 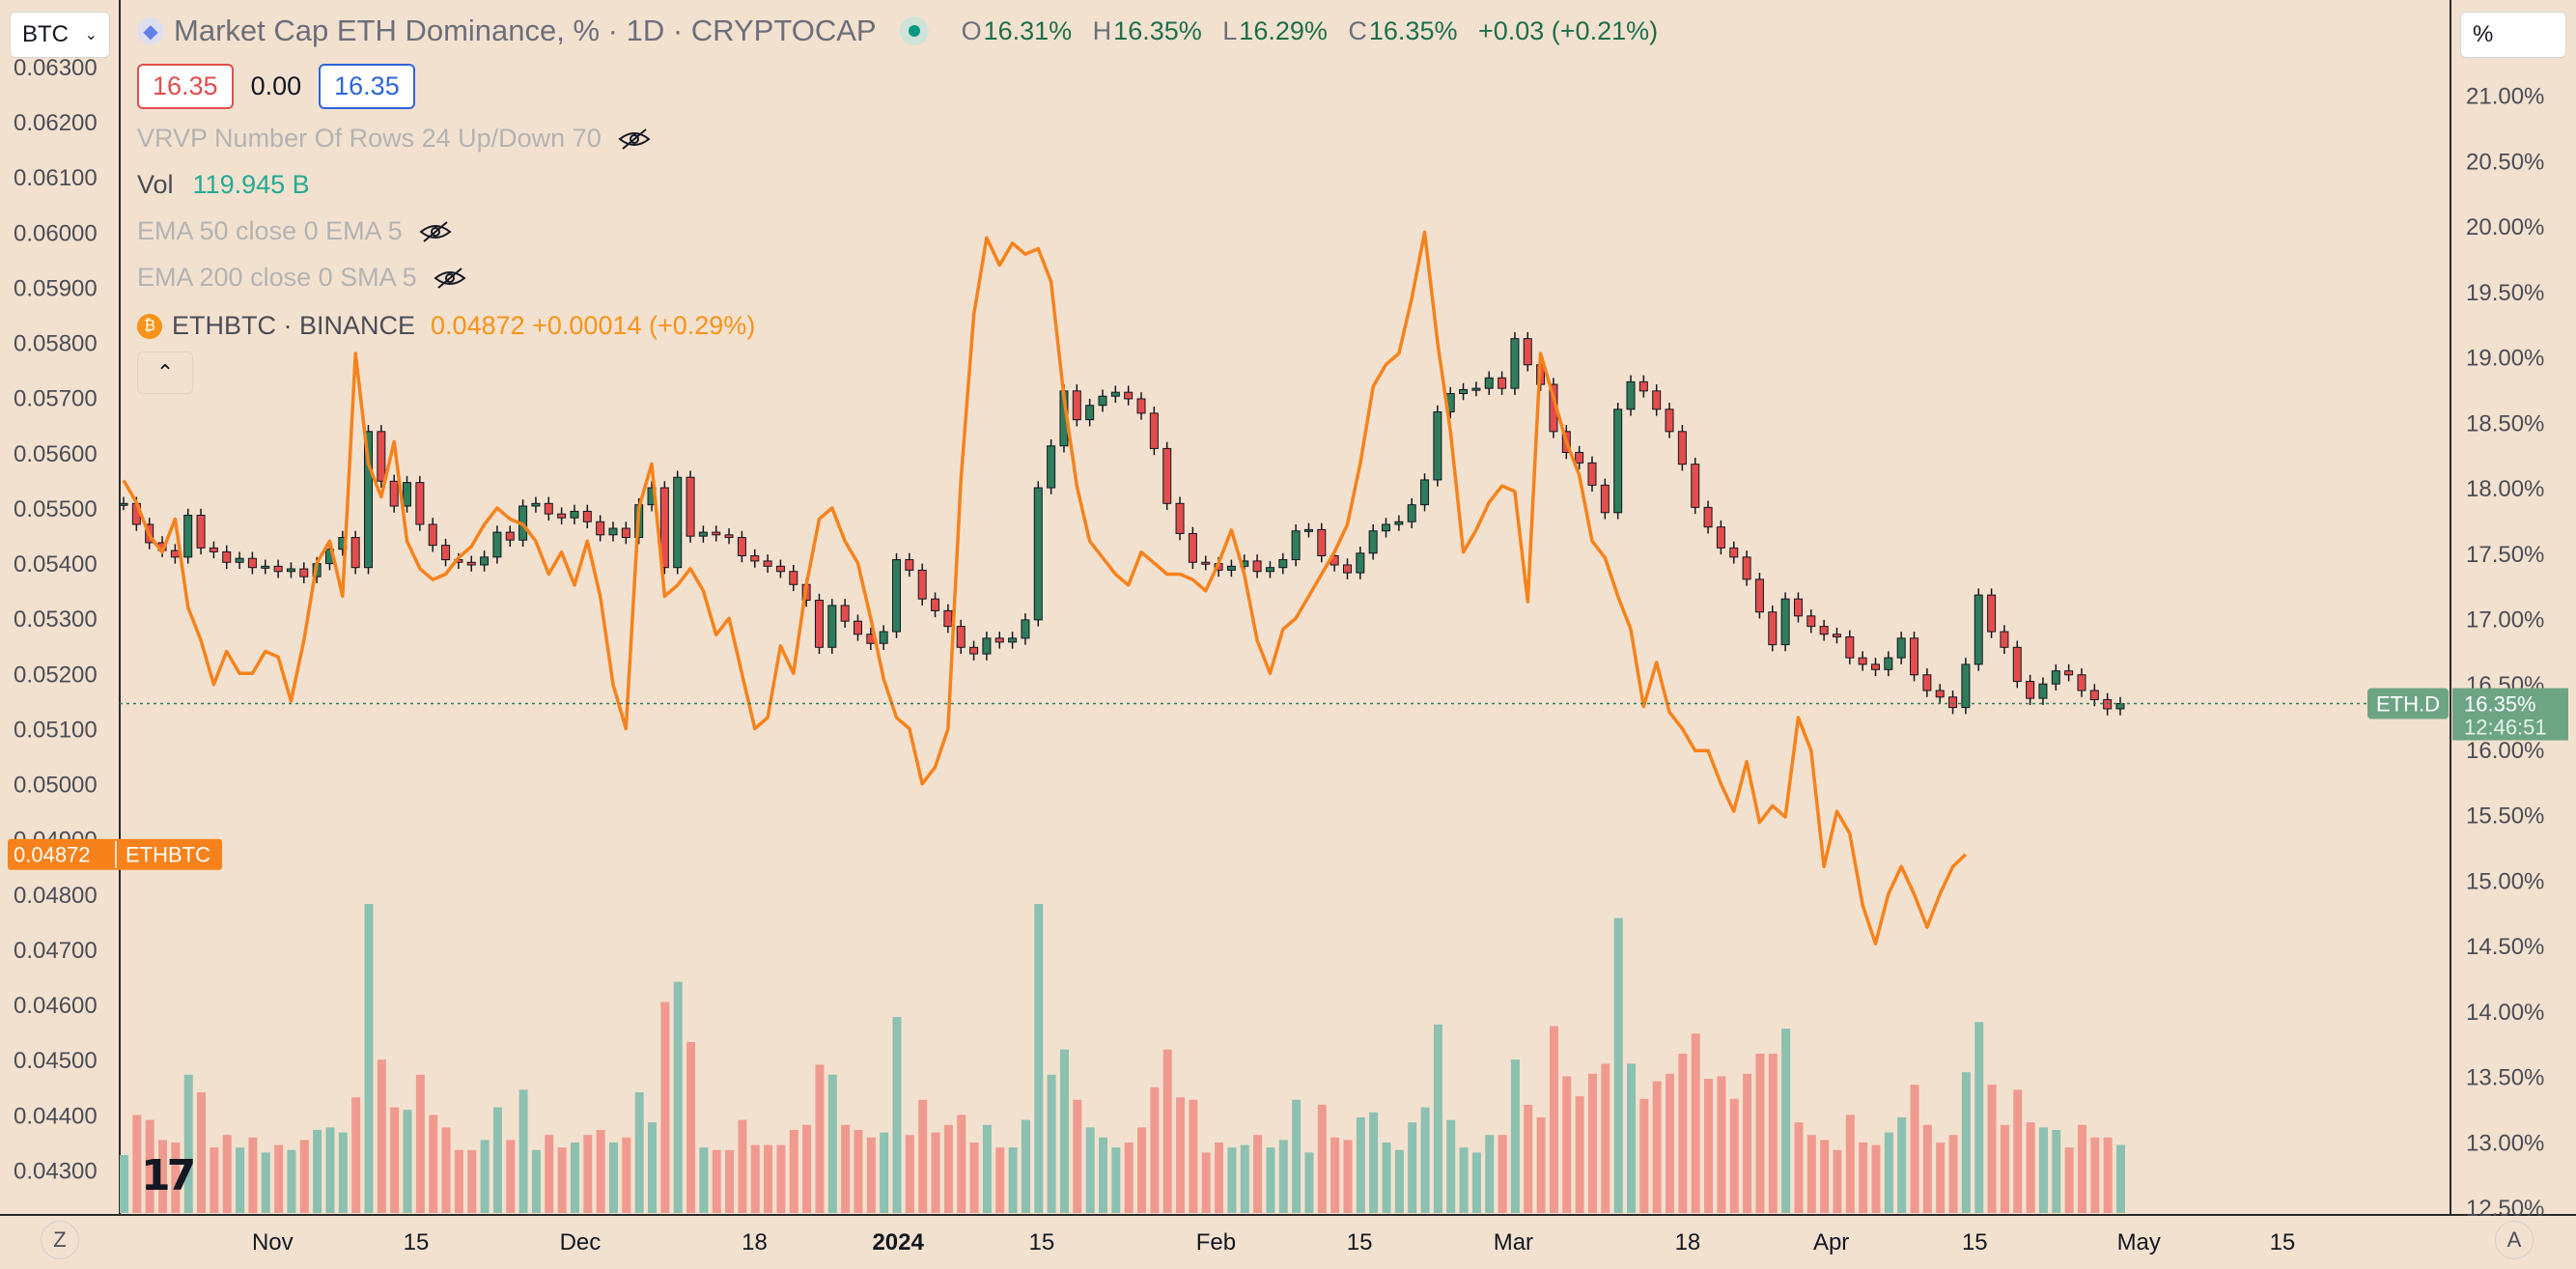 What do you see at coordinates (2505, 1013) in the screenshot?
I see `right-axis-tick-label: 14.00%` at bounding box center [2505, 1013].